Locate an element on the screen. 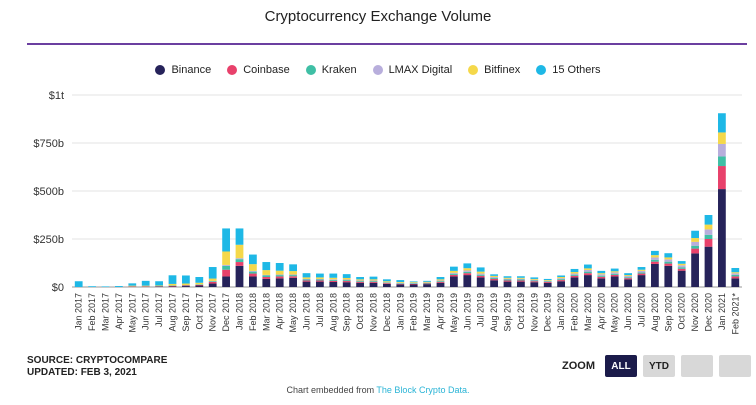  y-tick-label: $500b is located at coordinates (48, 192).